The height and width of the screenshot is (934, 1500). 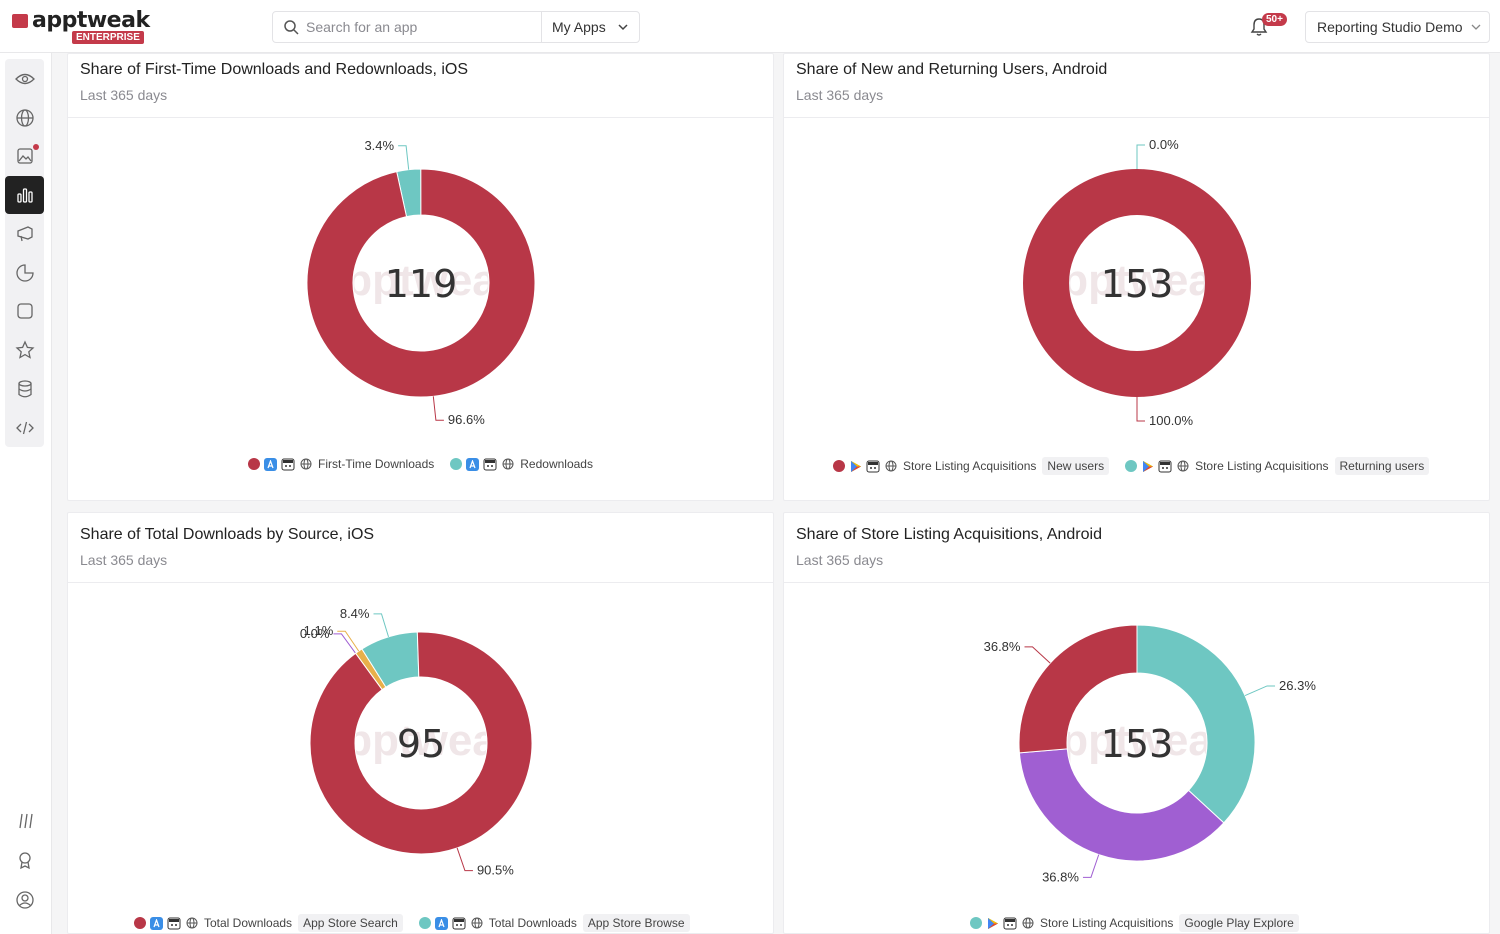 I want to click on slice-percent-label: 96.6%, so click(x=466, y=419).